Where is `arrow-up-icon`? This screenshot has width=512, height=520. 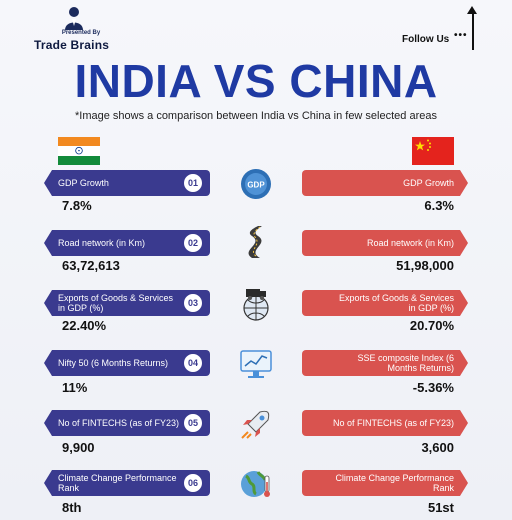 arrow-up-icon is located at coordinates (472, 10).